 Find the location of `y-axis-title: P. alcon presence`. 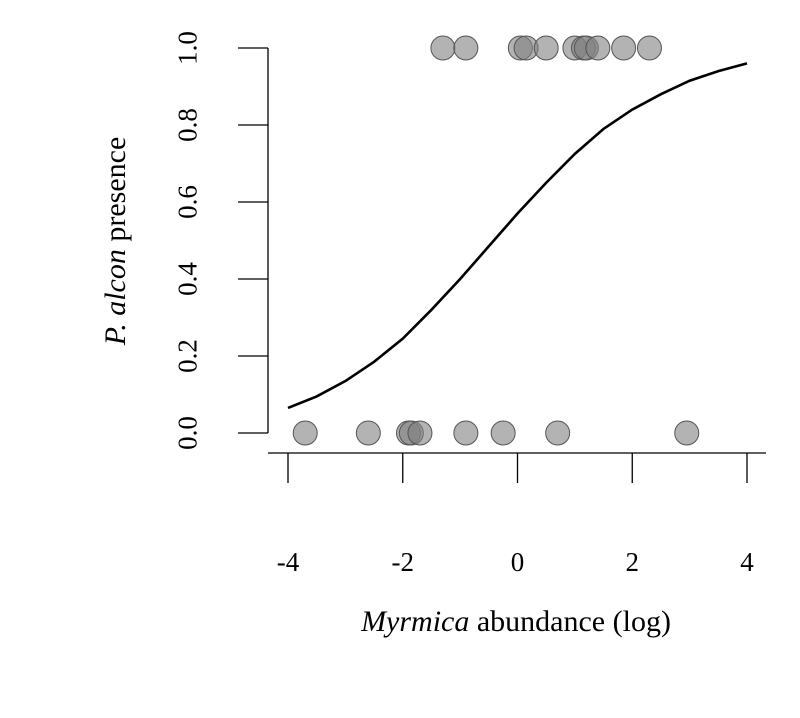

y-axis-title: P. alcon presence is located at coordinates (115, 242).